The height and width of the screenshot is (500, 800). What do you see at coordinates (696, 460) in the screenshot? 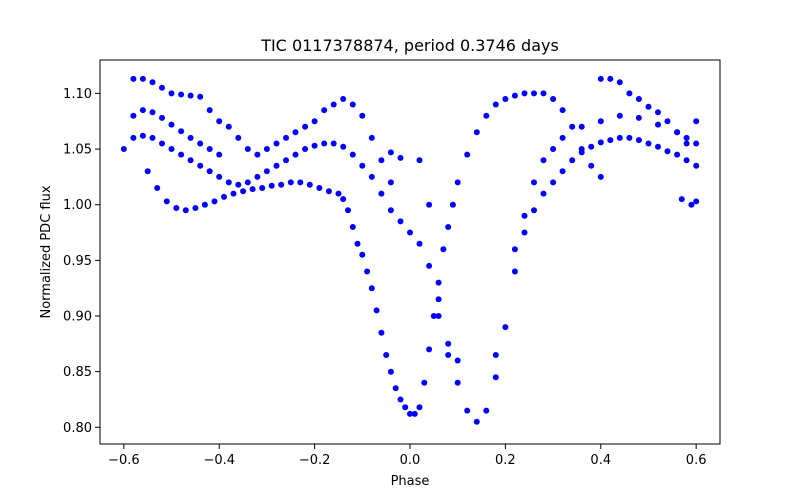
I see `x-tick-label: 0.6` at bounding box center [696, 460].